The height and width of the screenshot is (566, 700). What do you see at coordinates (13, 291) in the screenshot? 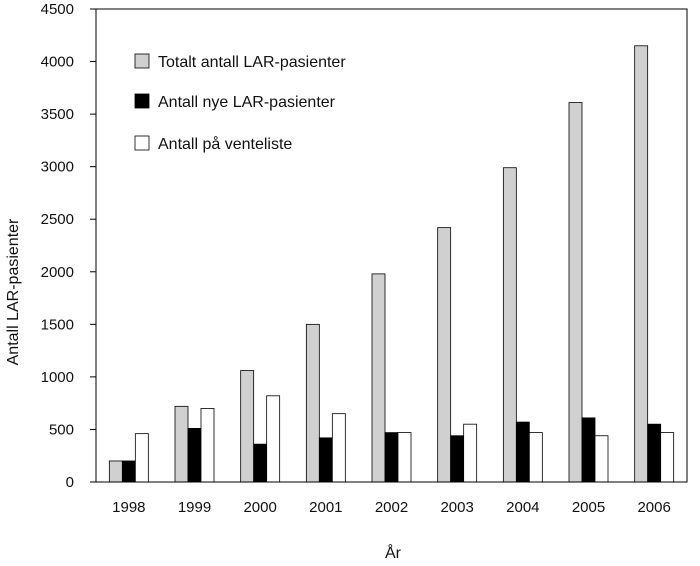
I see `y-axis-label: Antall LAR-pasienter` at bounding box center [13, 291].